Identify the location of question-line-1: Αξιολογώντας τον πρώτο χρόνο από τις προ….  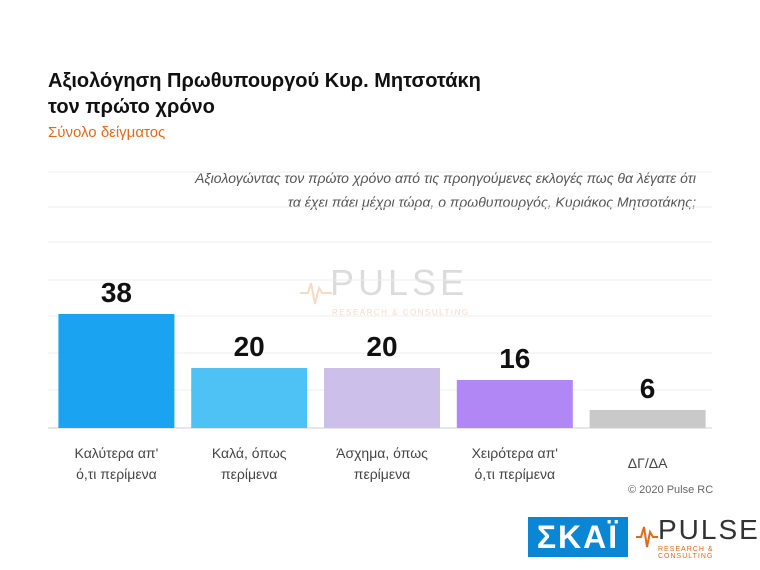
(445, 178).